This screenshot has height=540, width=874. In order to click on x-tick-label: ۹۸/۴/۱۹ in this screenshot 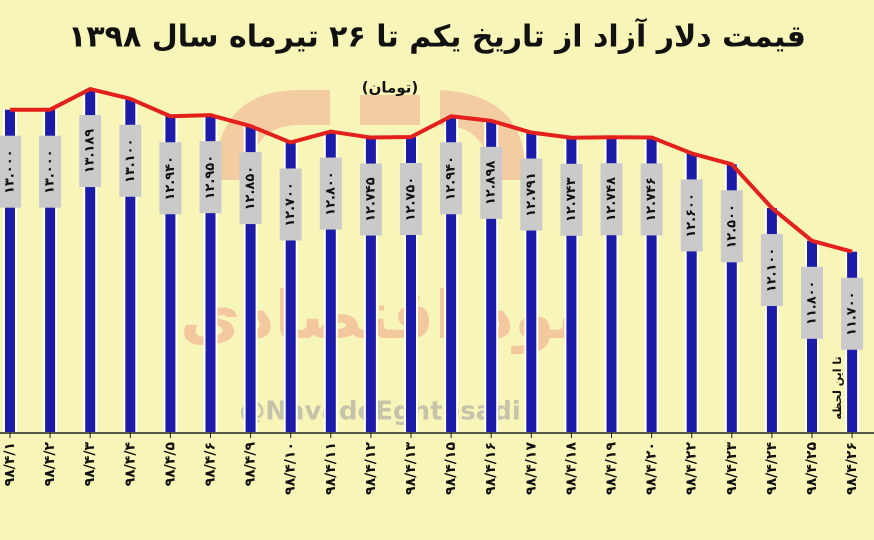, I will do `click(612, 468)`.